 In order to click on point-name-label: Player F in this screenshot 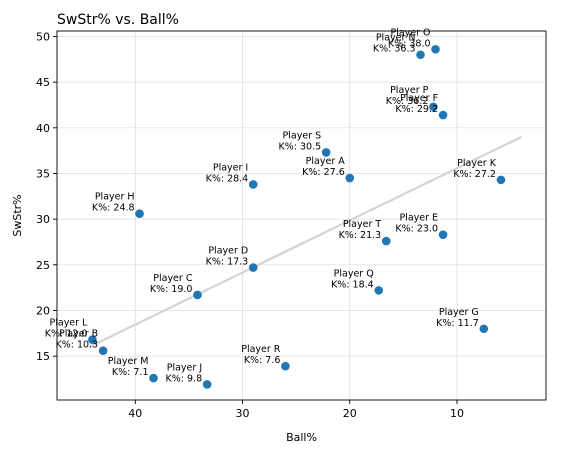, I will do `click(419, 98)`.